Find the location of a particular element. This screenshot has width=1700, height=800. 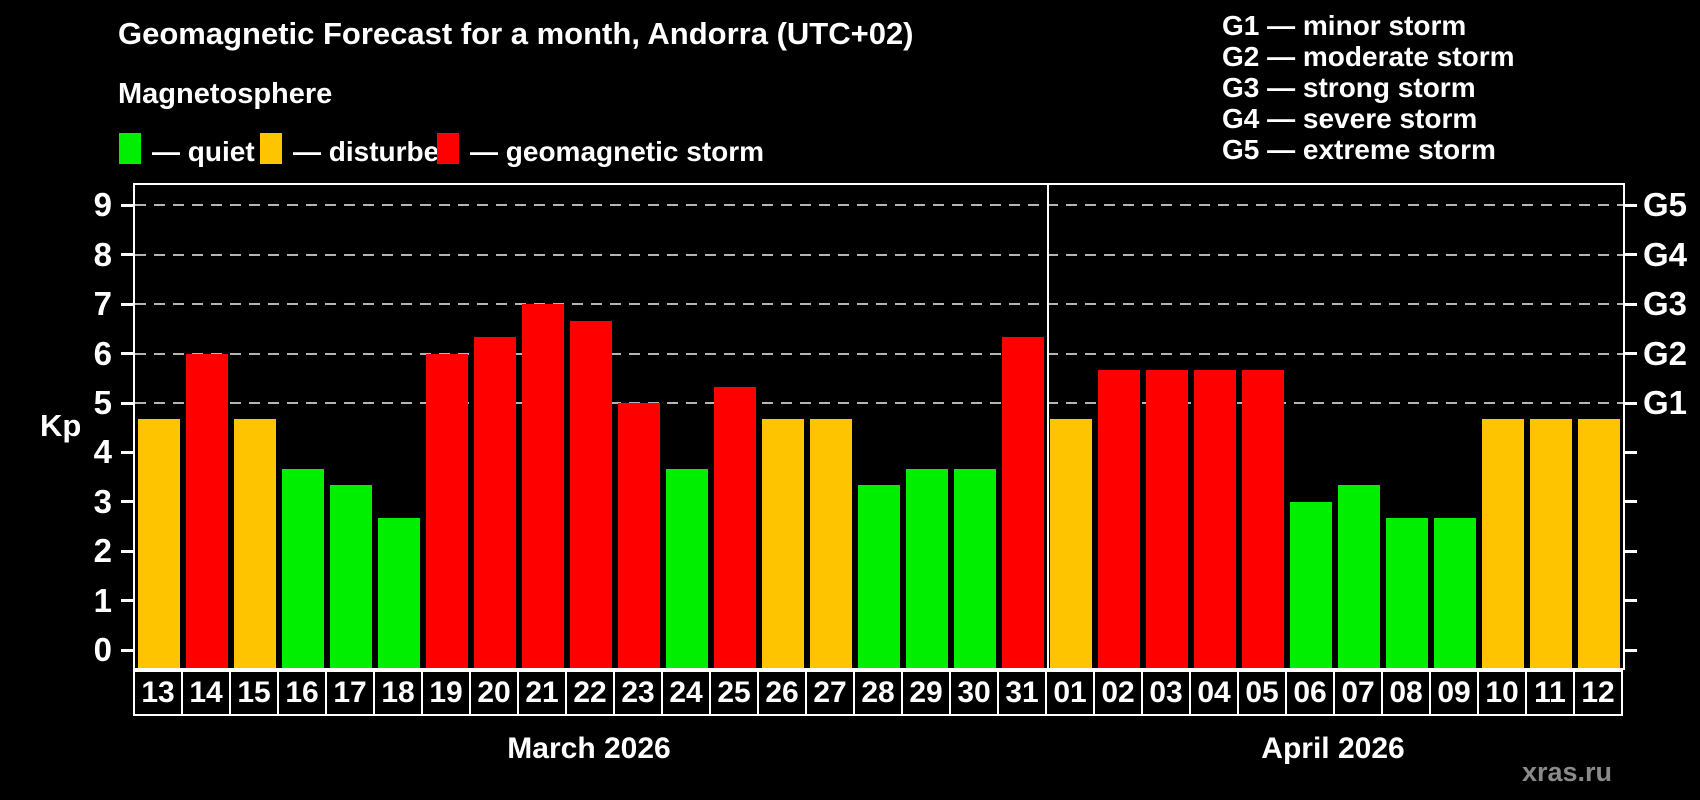

left-axis-label-6: 6 is located at coordinates (102, 353).